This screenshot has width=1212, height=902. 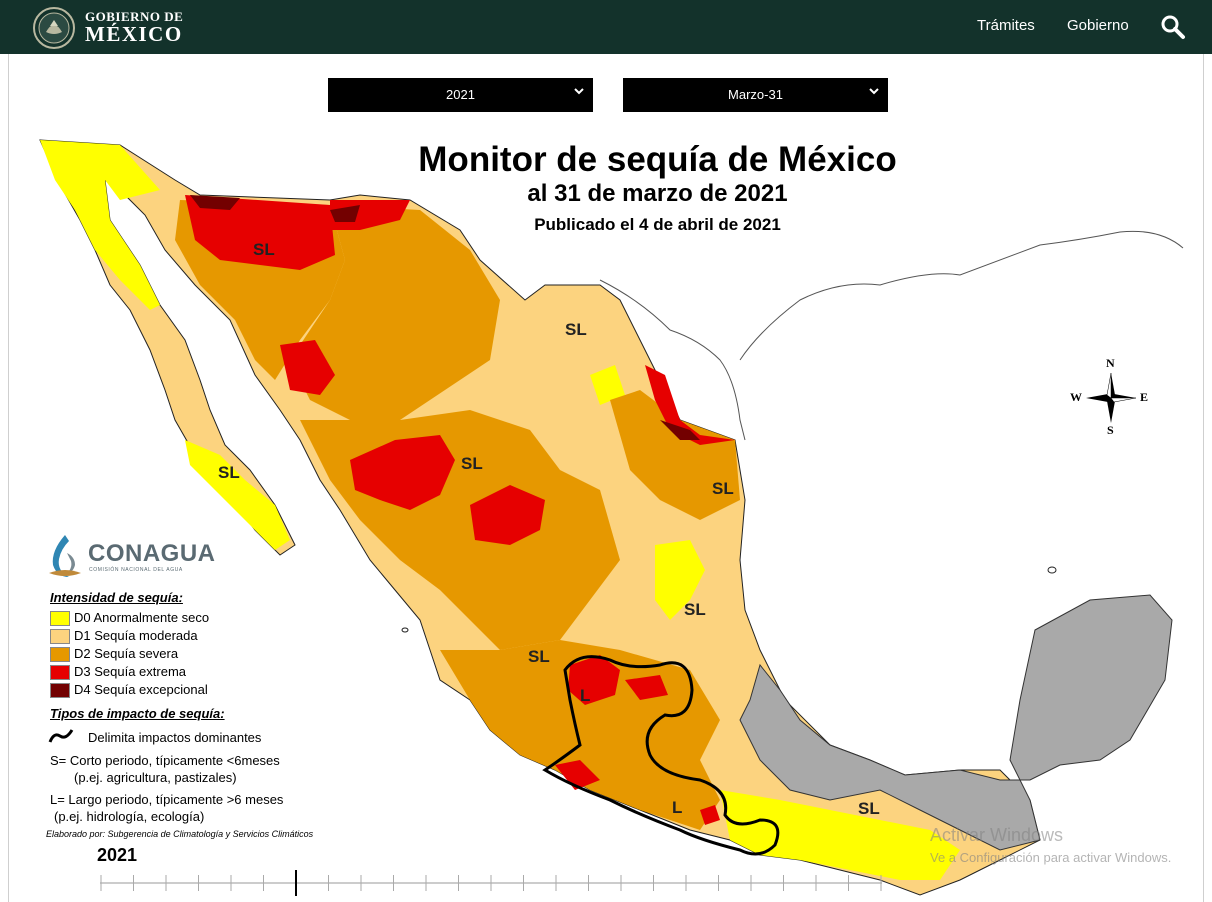 What do you see at coordinates (1144, 397) in the screenshot?
I see `compass-east: E` at bounding box center [1144, 397].